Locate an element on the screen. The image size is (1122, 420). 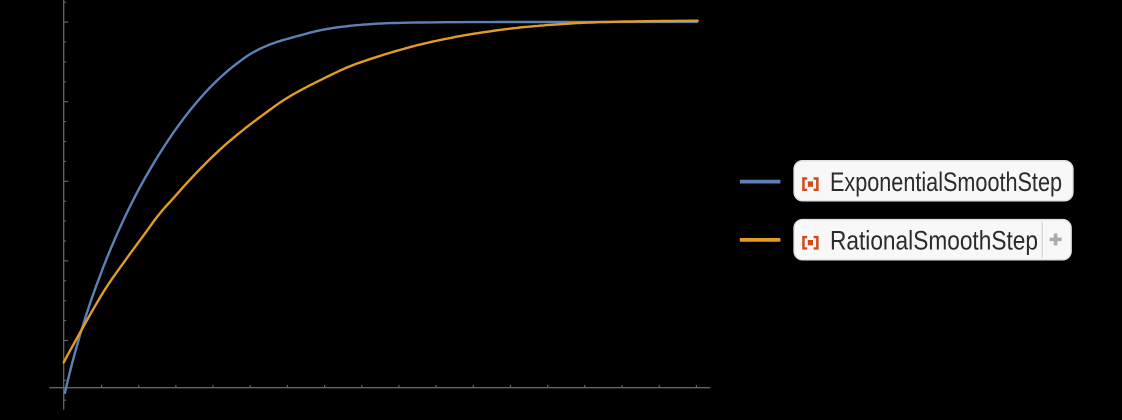
svg-text: RationalSmoothStep is located at coordinates (934, 241).